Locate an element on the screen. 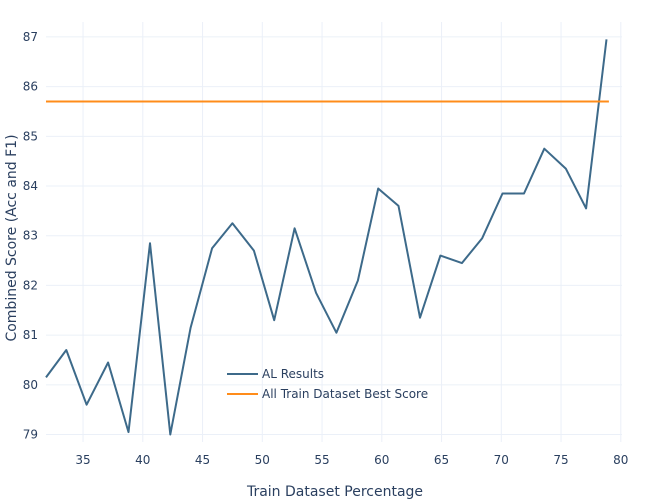 The width and height of the screenshot is (650, 500). x-tick-label: 70 is located at coordinates (501, 460).